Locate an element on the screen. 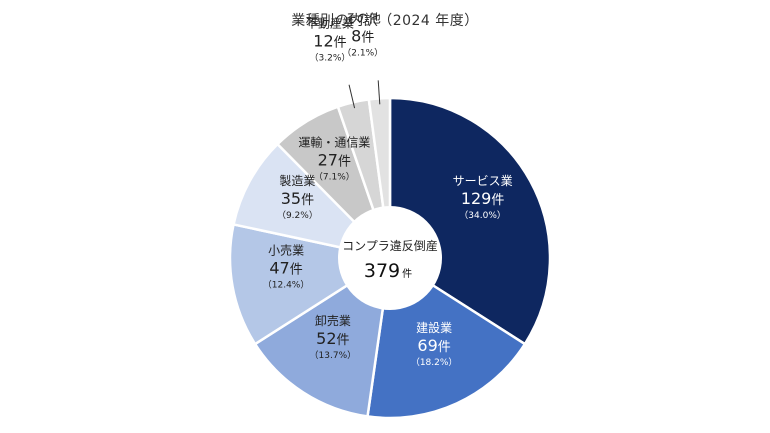 The width and height of the screenshot is (770, 433). slice-label-count-1: 129件 is located at coordinates (483, 198).